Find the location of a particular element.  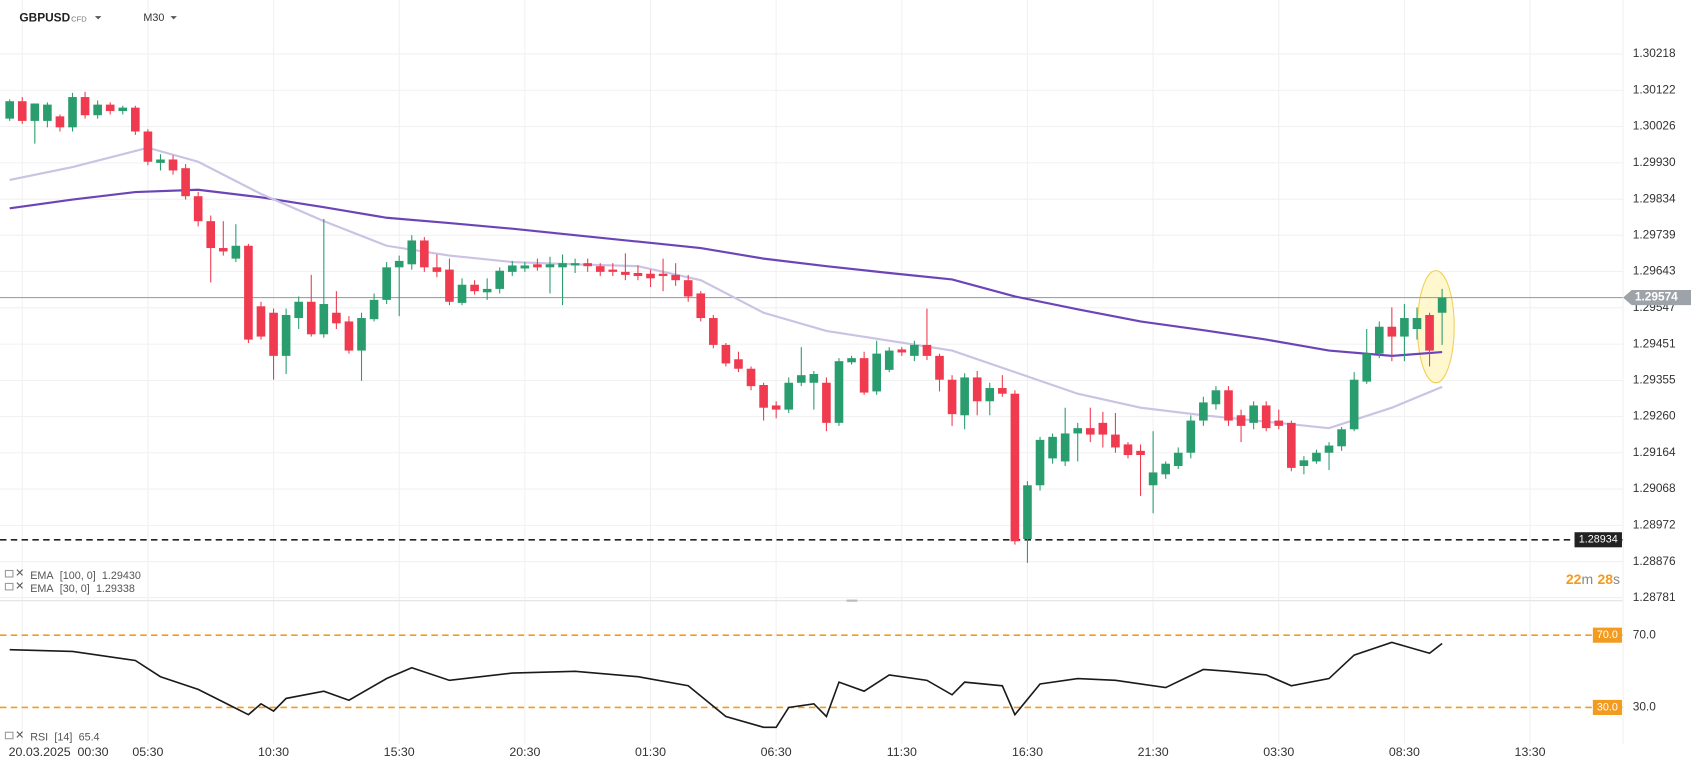

current-price-tag is located at coordinates (1657, 298).